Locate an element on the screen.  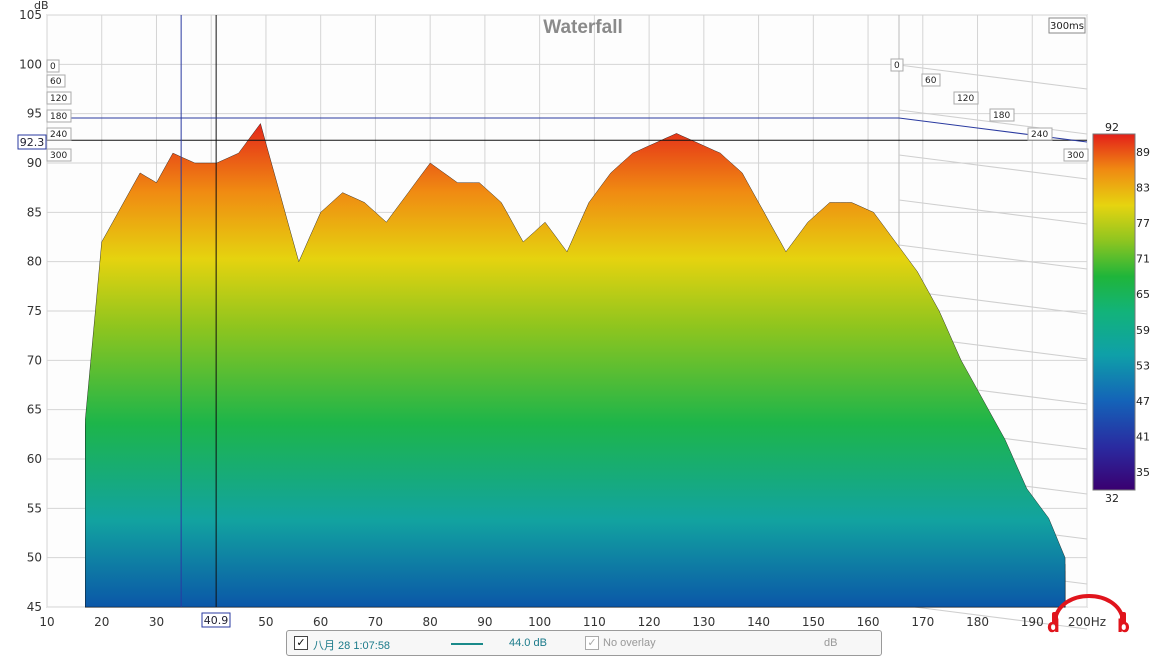
freq-readout-value: 40.9 is located at coordinates (216, 620).